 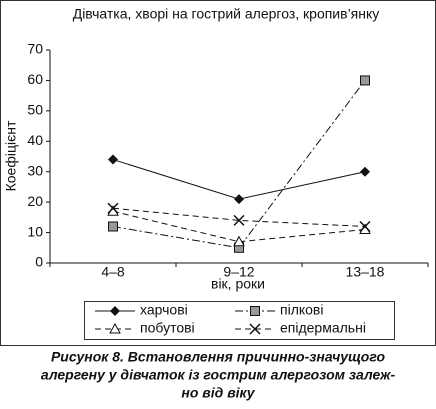 I want to click on x-tick-label: 9–12, so click(x=238, y=272).